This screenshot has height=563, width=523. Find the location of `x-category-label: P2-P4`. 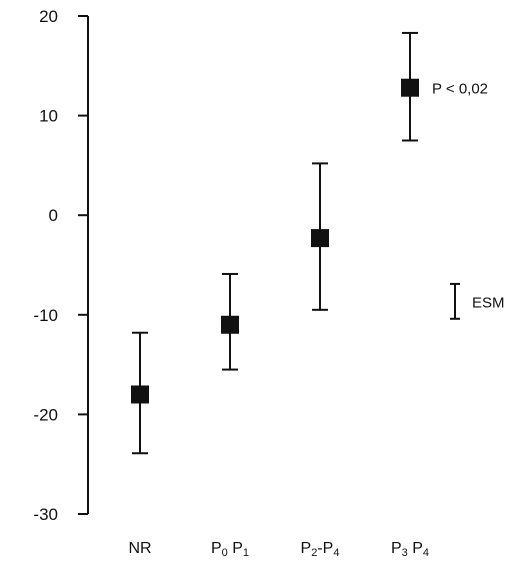

x-category-label: P2-P4 is located at coordinates (320, 549).